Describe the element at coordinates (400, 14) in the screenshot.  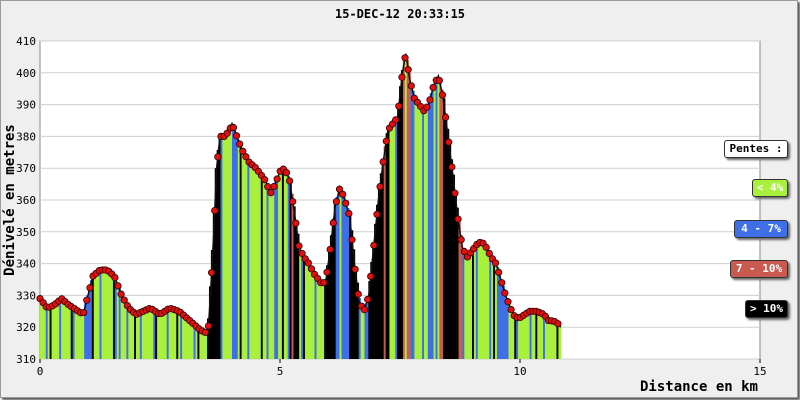
I see `chart-title: 15-DEC-12 20:33:15` at that location.